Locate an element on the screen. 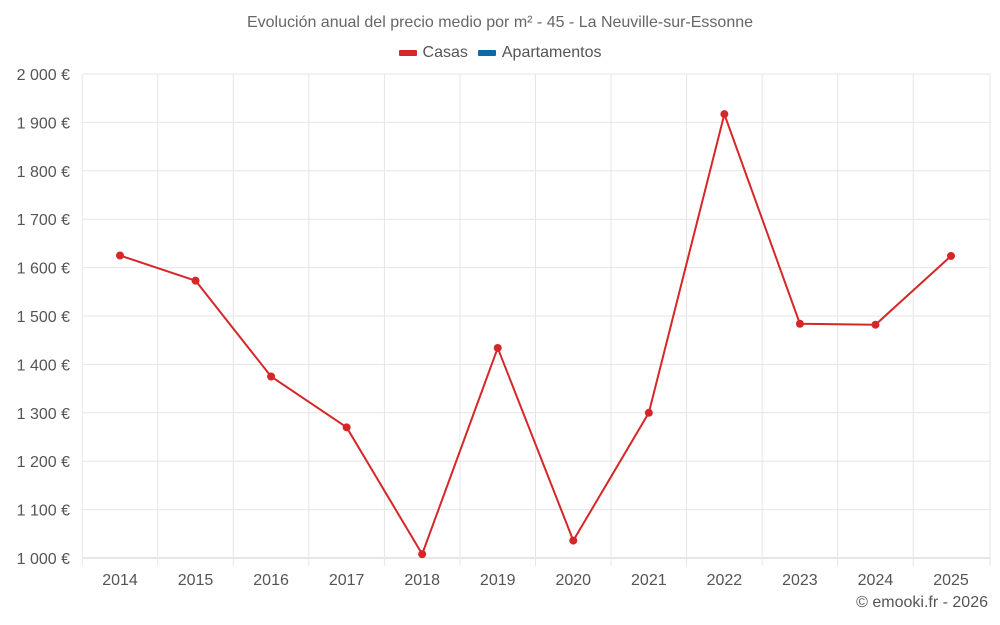 The width and height of the screenshot is (1000, 625). data-point-casas-2014 is located at coordinates (120, 255).